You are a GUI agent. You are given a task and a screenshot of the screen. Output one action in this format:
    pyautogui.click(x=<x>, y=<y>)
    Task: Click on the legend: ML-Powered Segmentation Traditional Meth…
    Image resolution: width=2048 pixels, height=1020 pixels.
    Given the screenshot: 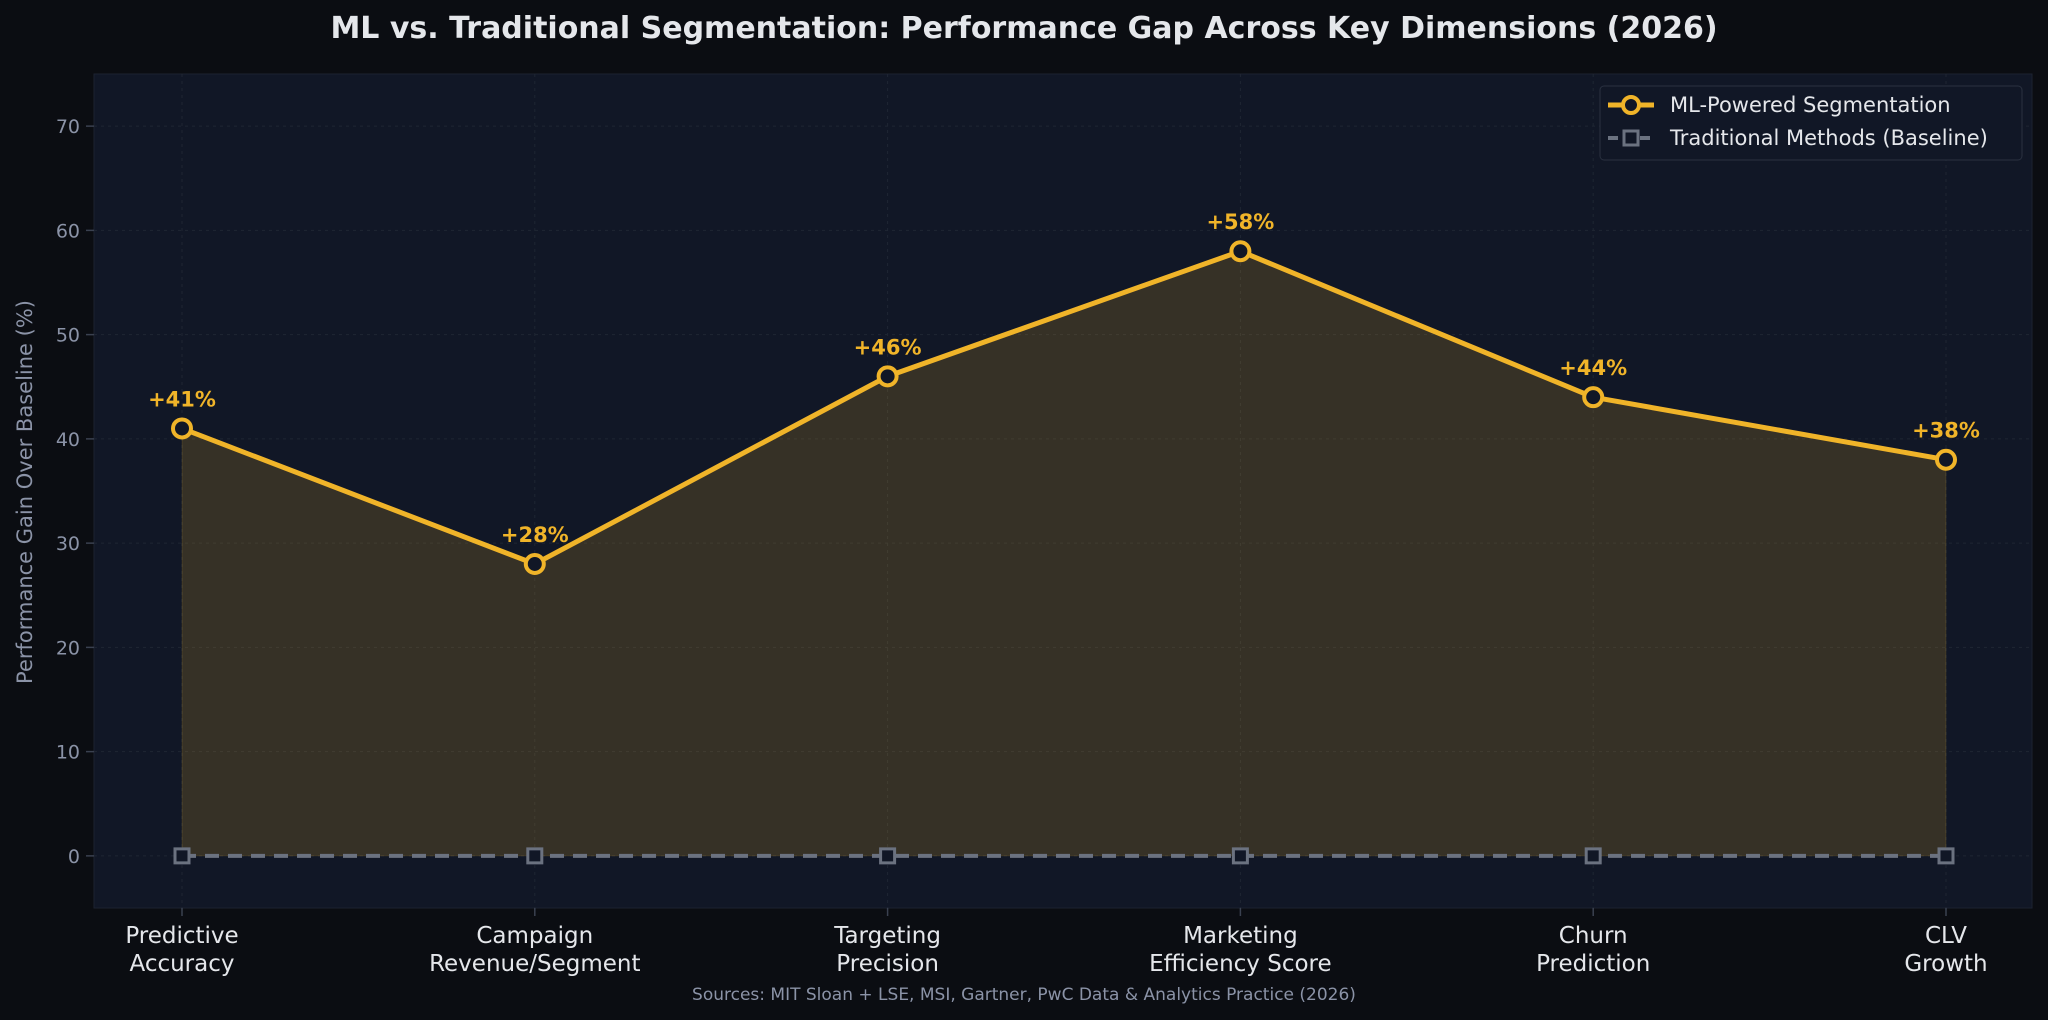 What is the action you would take?
    pyautogui.click(x=1811, y=123)
    